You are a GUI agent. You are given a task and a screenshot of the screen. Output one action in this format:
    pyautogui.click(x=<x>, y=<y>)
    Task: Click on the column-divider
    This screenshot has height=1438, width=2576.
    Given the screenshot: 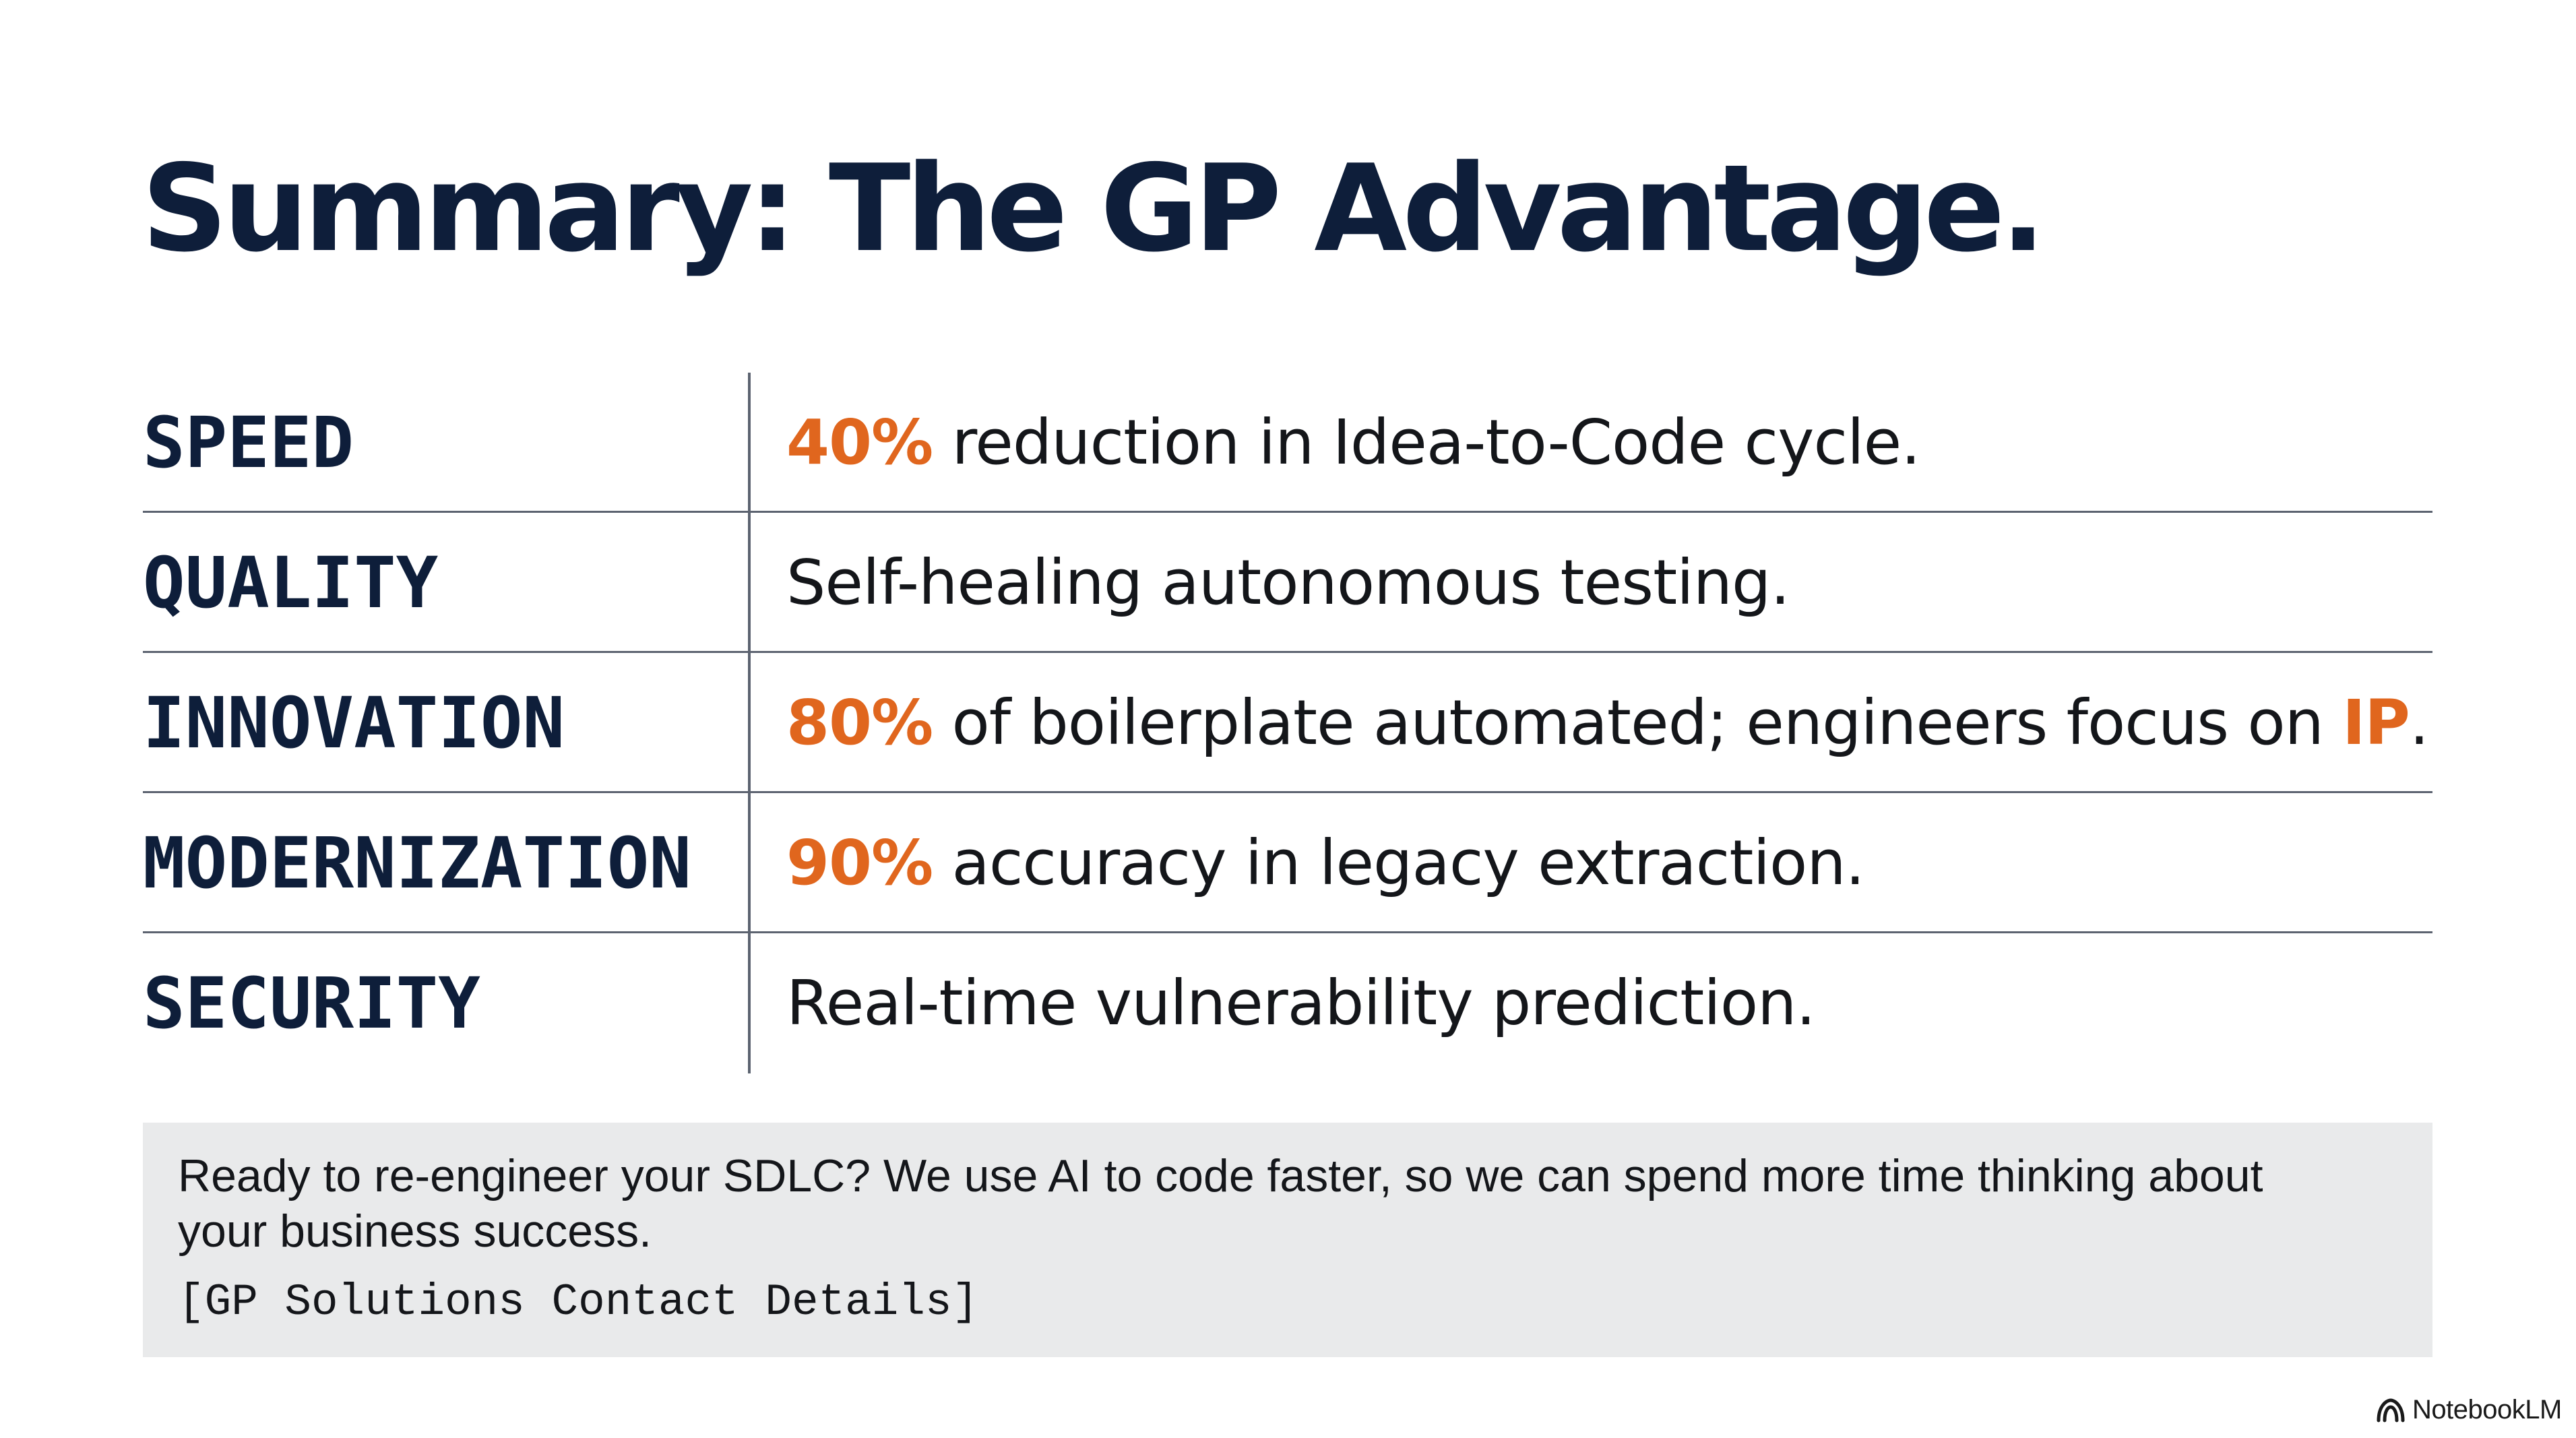 What is the action you would take?
    pyautogui.click(x=749, y=723)
    